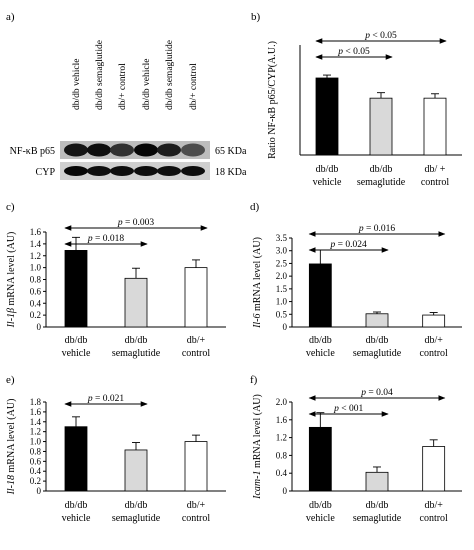 The width and height of the screenshot is (474, 550). Describe the element at coordinates (282, 263) in the screenshot. I see `y-tick-label: 2.5` at that location.